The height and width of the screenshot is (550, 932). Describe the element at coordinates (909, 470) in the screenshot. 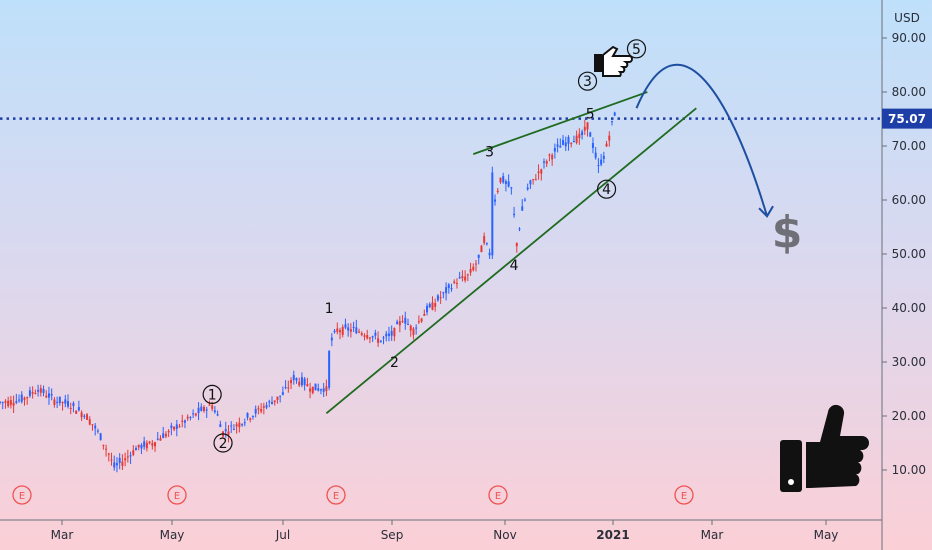

I see `y-tick-label: 10.00` at that location.